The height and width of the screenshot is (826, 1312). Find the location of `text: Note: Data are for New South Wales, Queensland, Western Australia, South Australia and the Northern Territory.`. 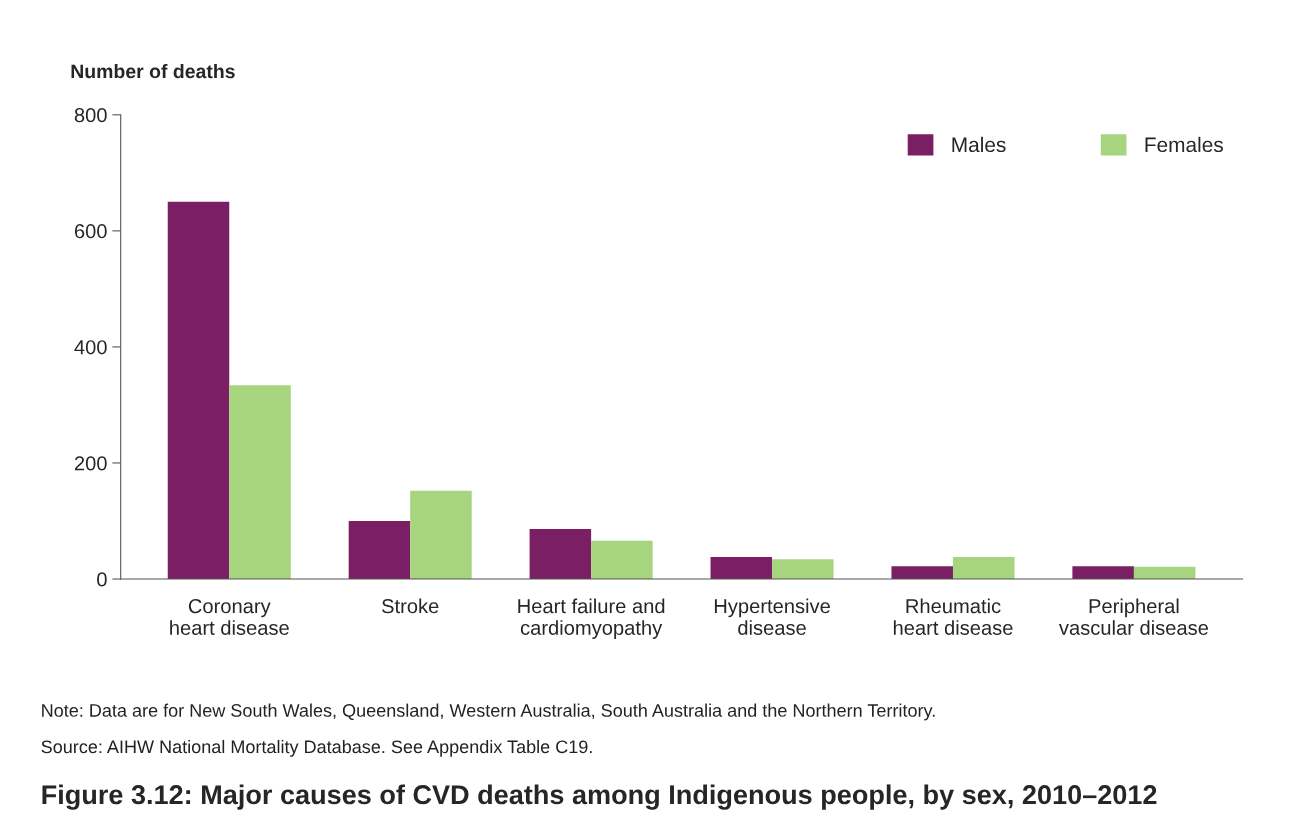

text: Note: Data are for New South Wales, Queensland, Western Australia, South Australia and the Northern Territory. is located at coordinates (488, 712).